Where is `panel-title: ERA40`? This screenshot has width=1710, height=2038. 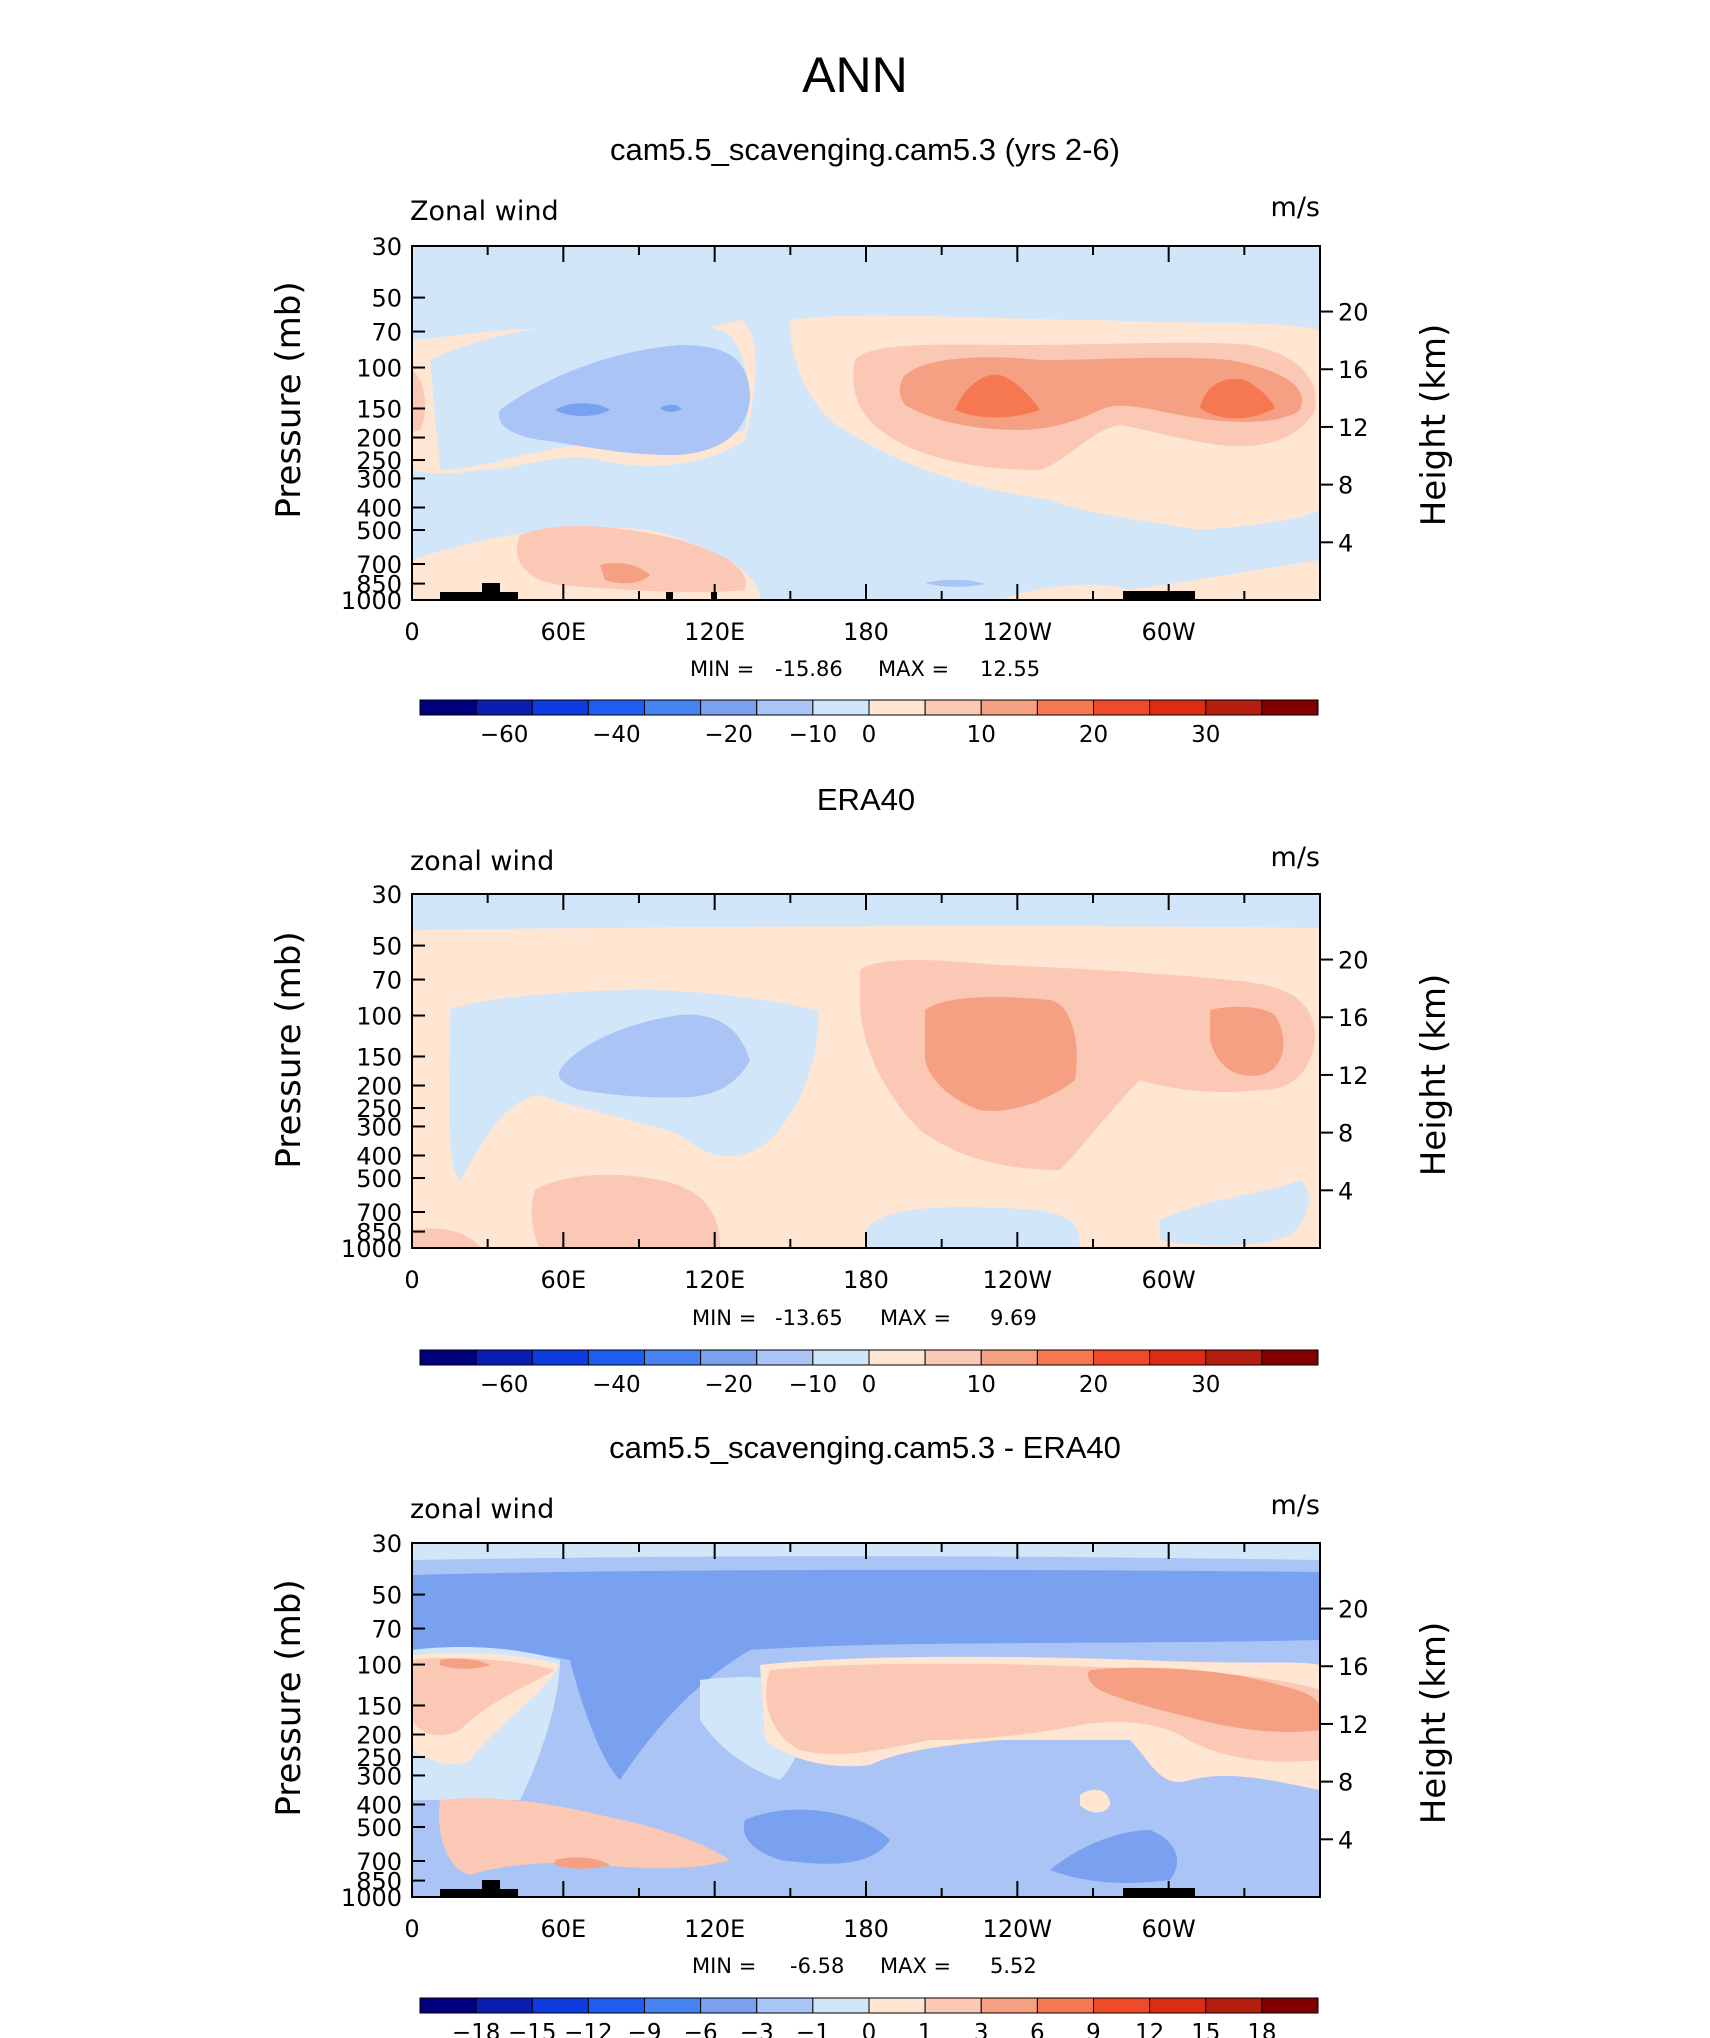
panel-title: ERA40 is located at coordinates (866, 799).